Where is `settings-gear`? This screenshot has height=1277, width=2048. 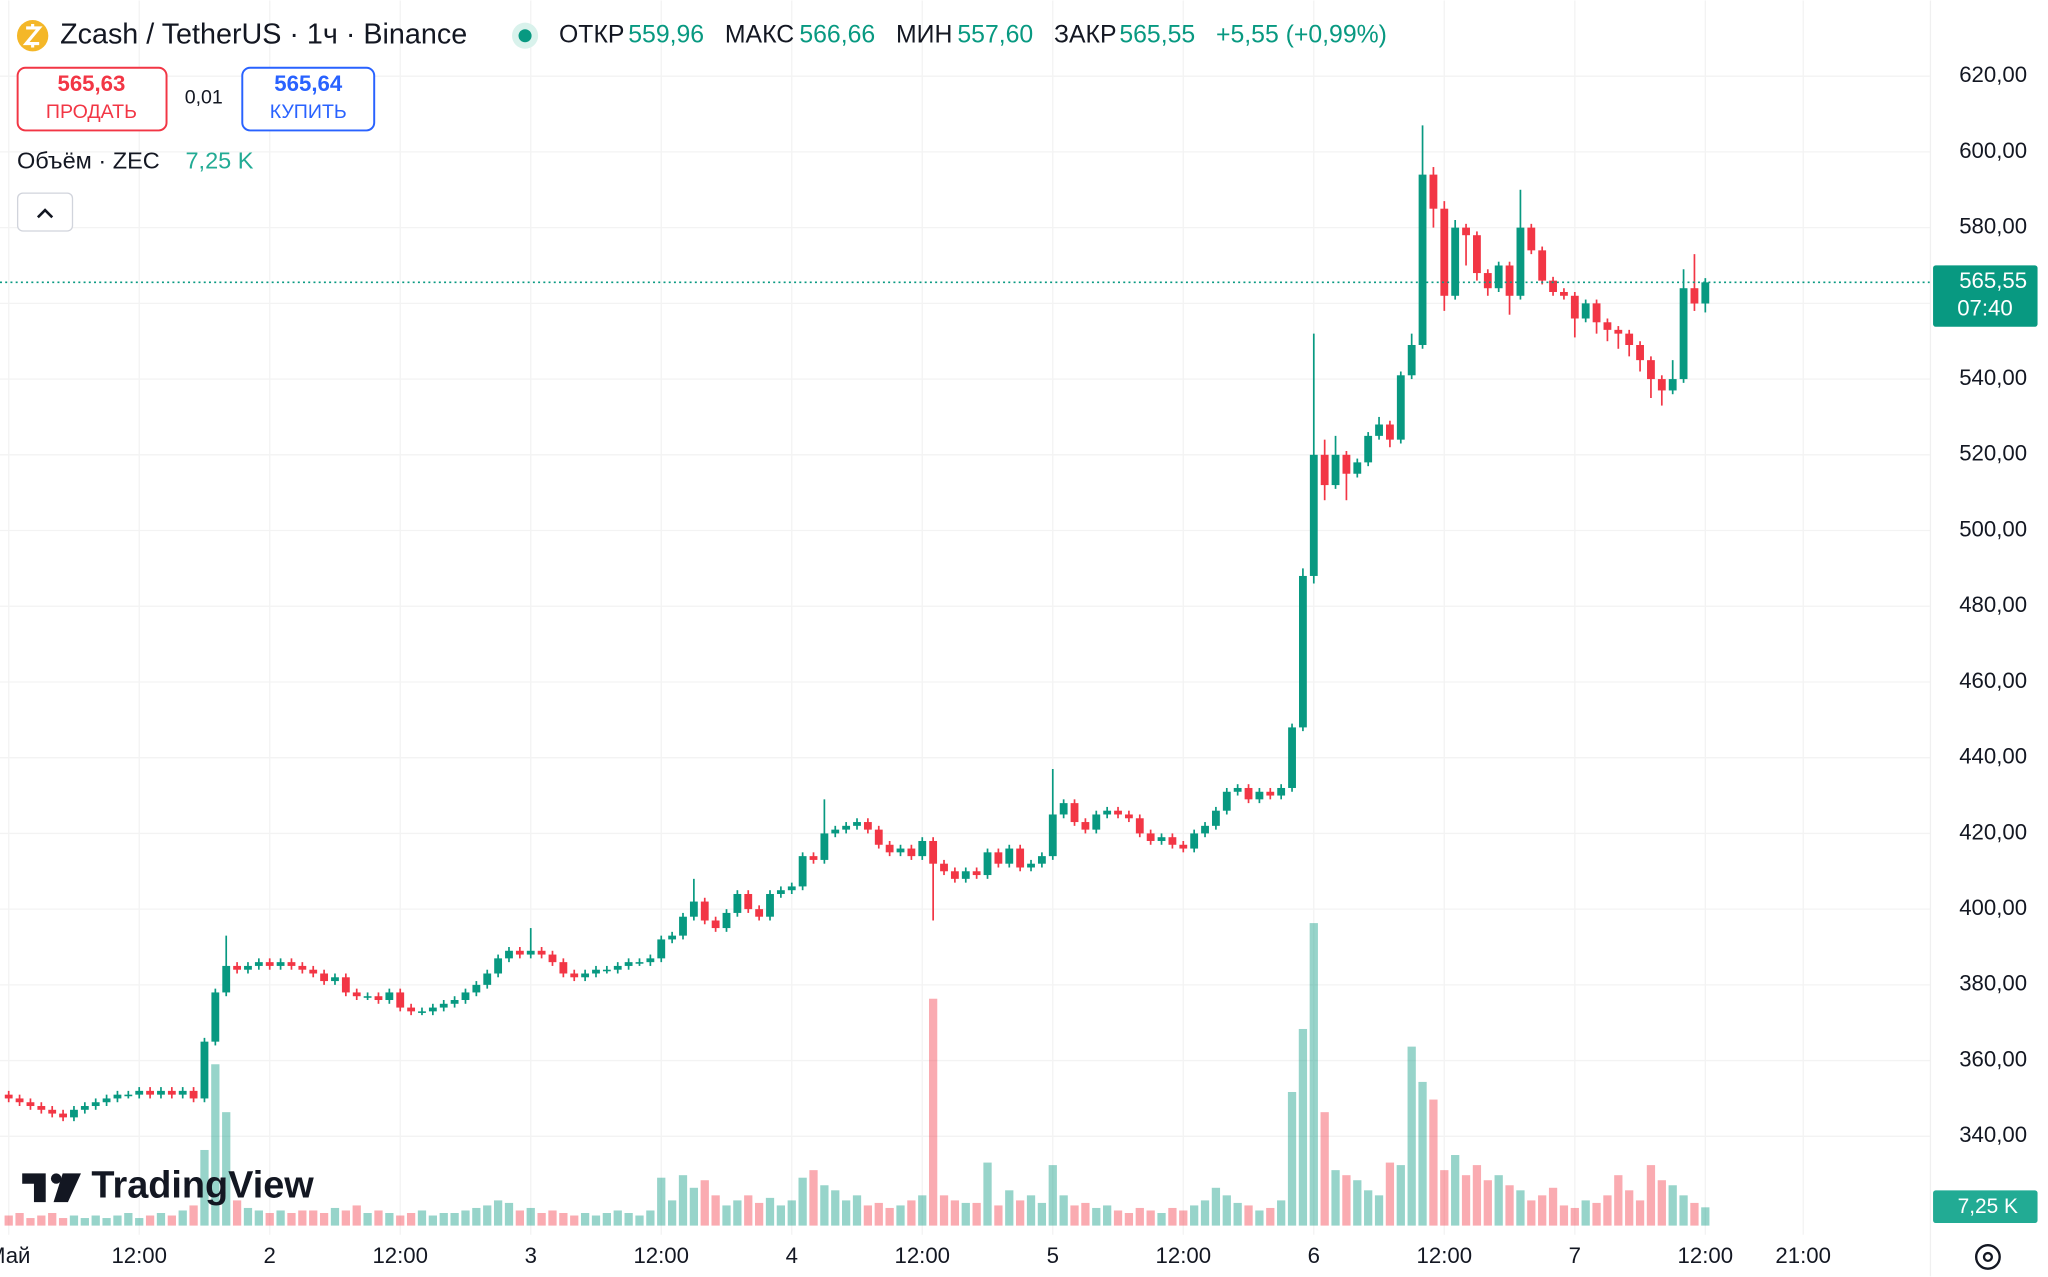
settings-gear is located at coordinates (1987, 1257).